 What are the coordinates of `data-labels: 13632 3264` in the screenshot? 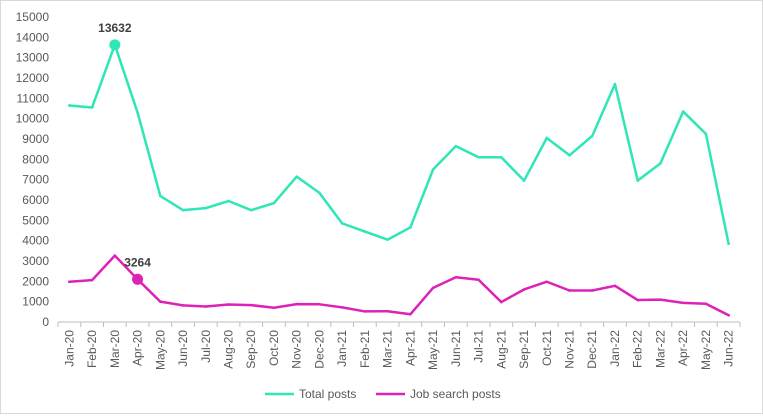 It's located at (124, 145).